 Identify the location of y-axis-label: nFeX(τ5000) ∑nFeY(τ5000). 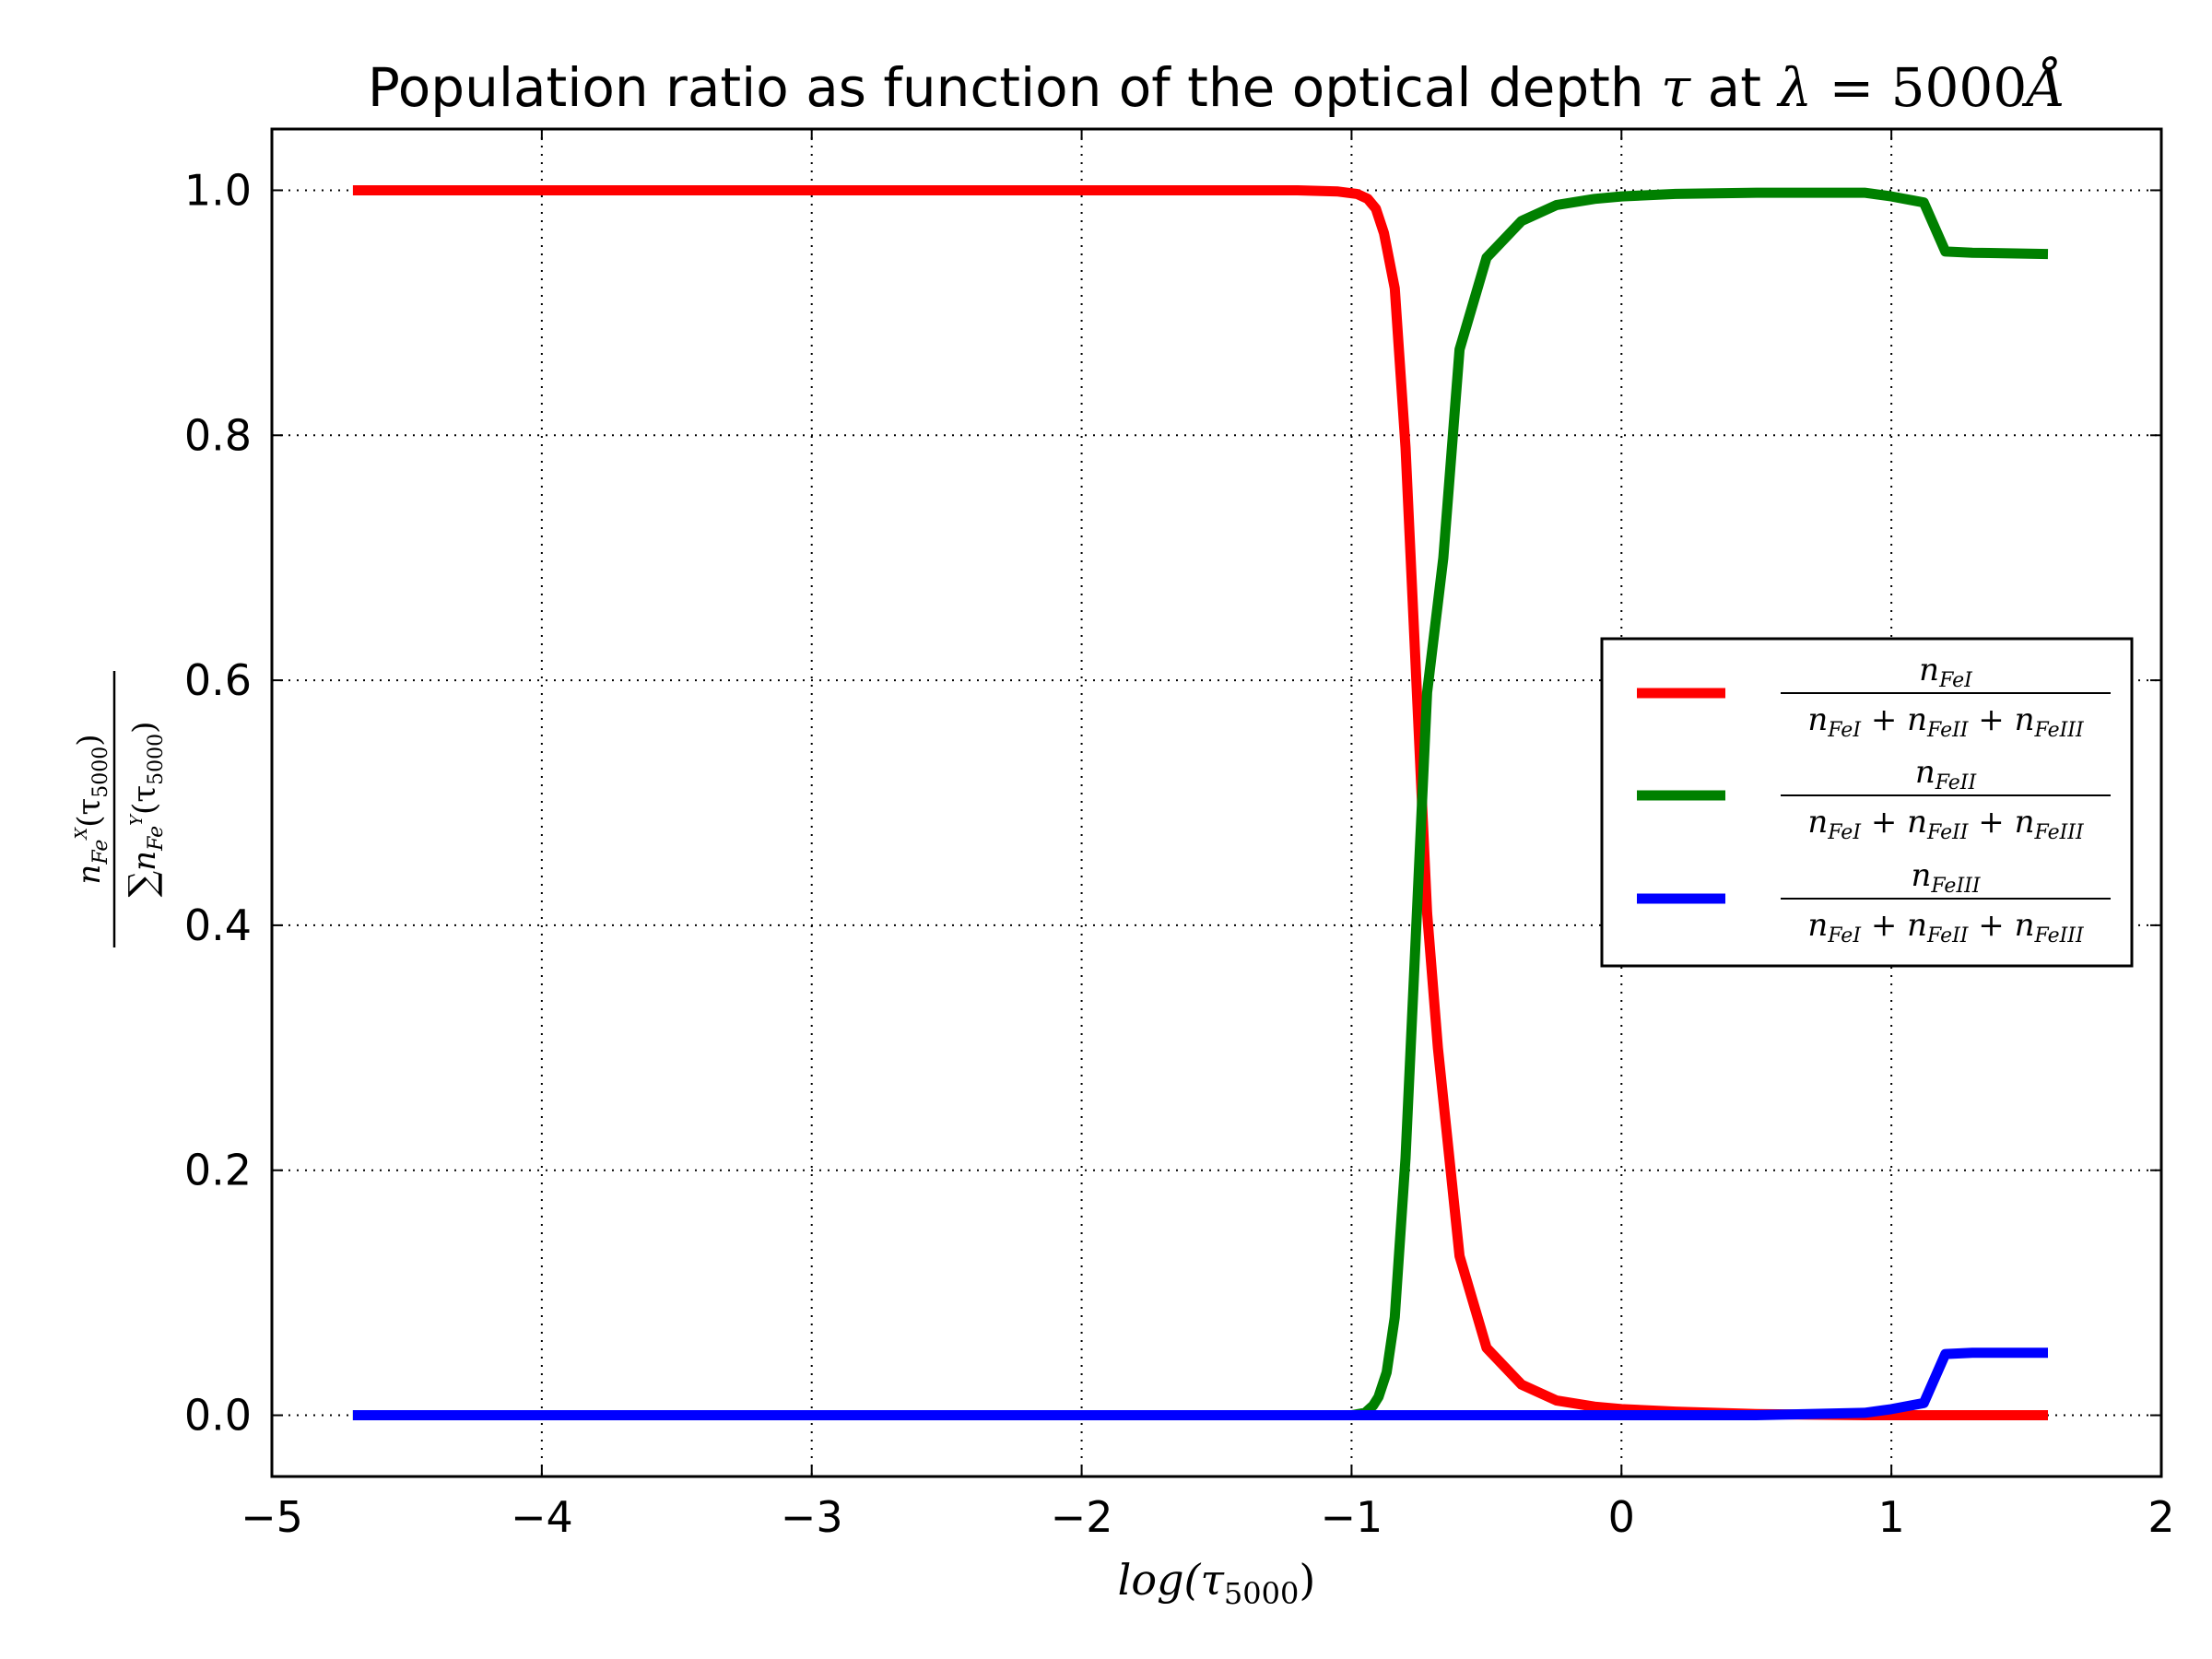
(119, 809).